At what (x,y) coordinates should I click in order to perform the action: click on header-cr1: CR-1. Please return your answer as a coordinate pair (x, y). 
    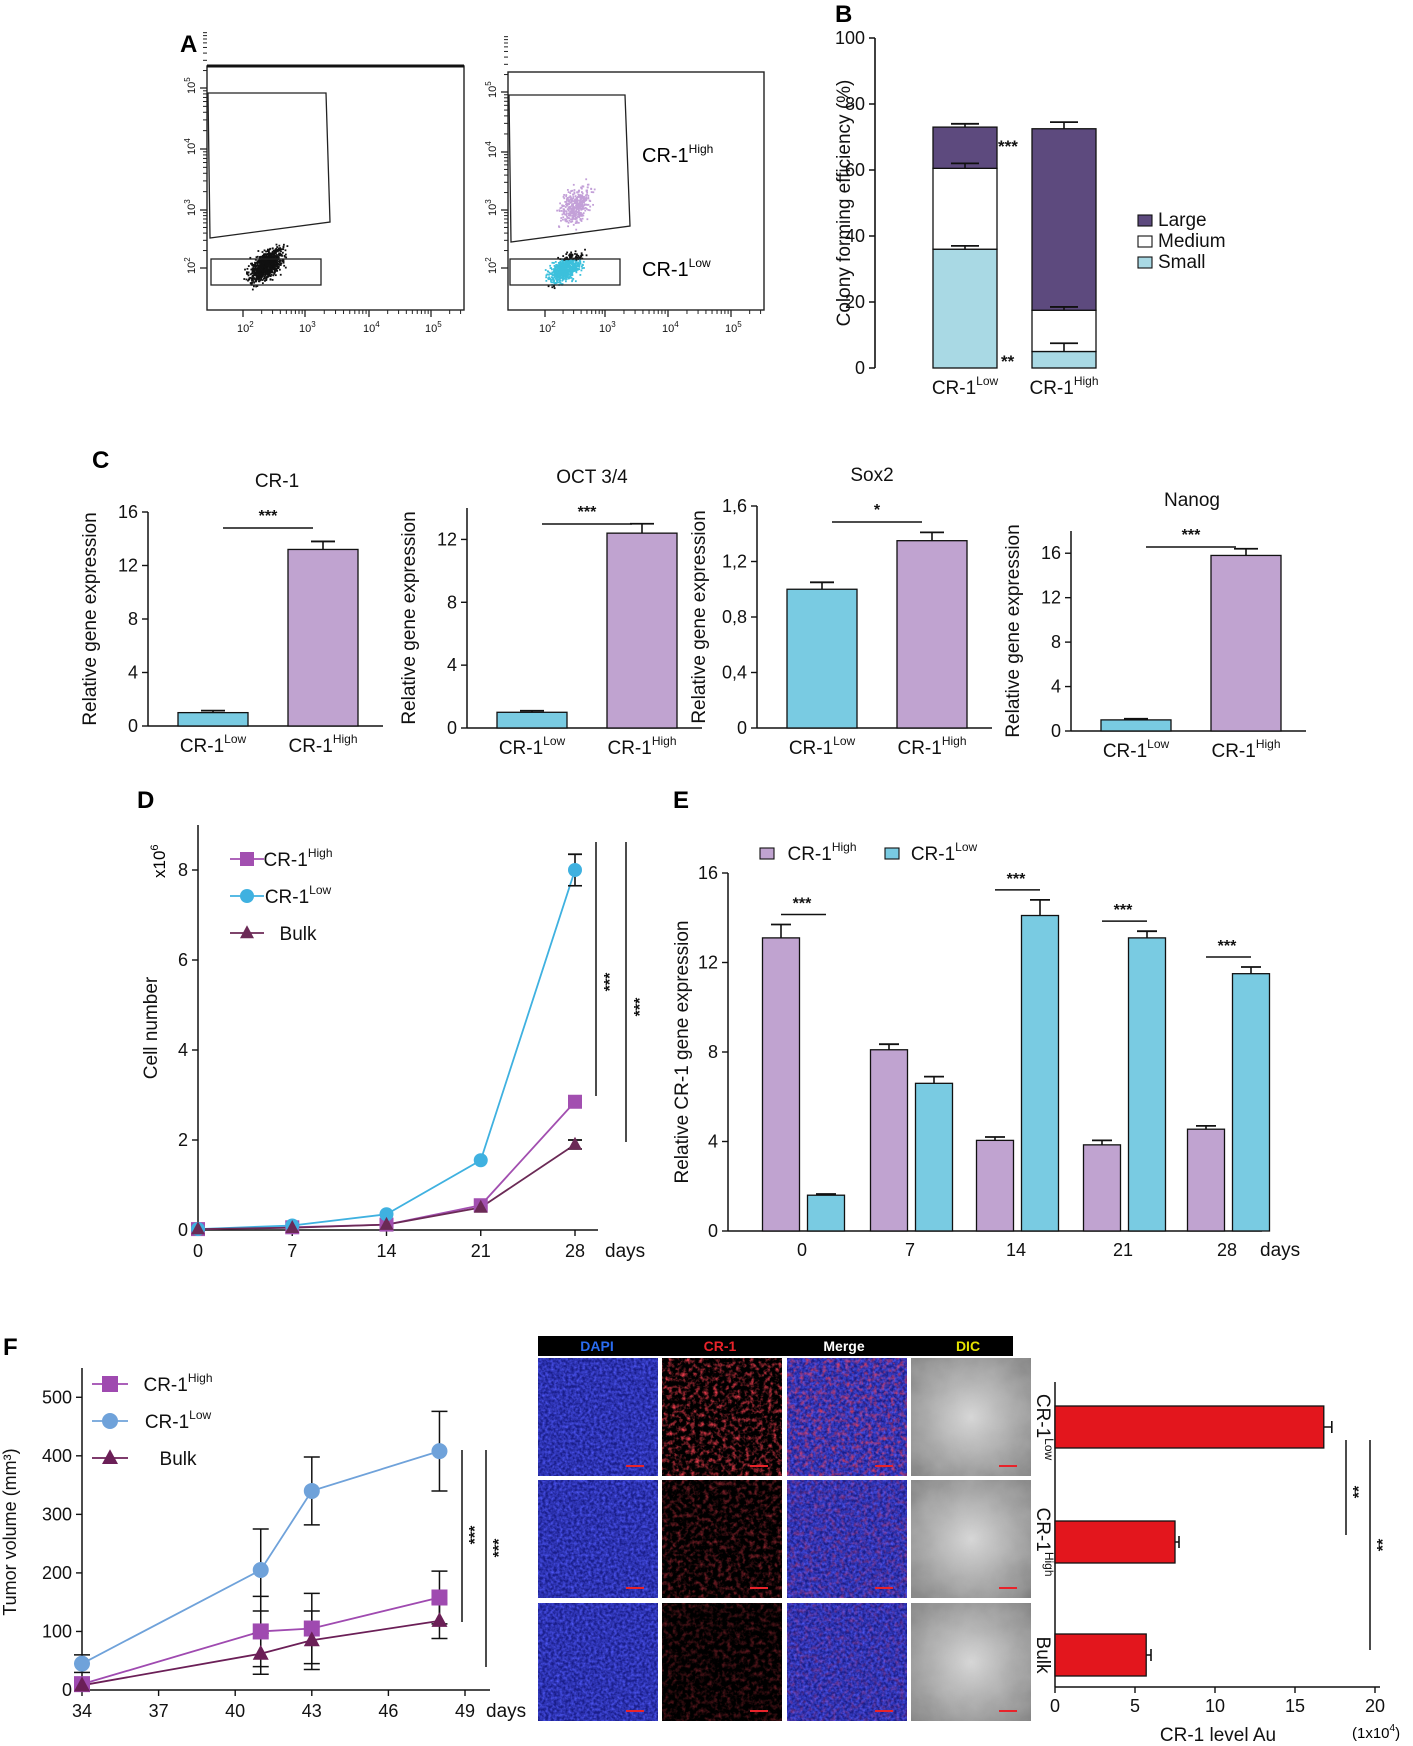
    Looking at the image, I should click on (720, 1346).